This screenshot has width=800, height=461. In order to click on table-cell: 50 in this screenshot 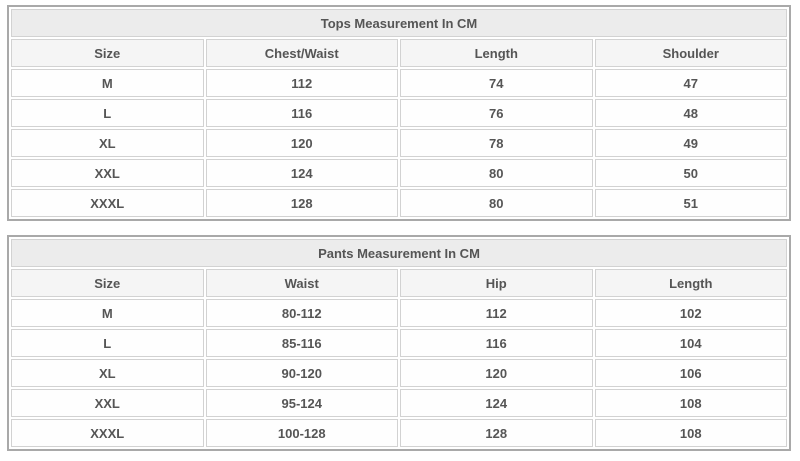, I will do `click(690, 173)`.